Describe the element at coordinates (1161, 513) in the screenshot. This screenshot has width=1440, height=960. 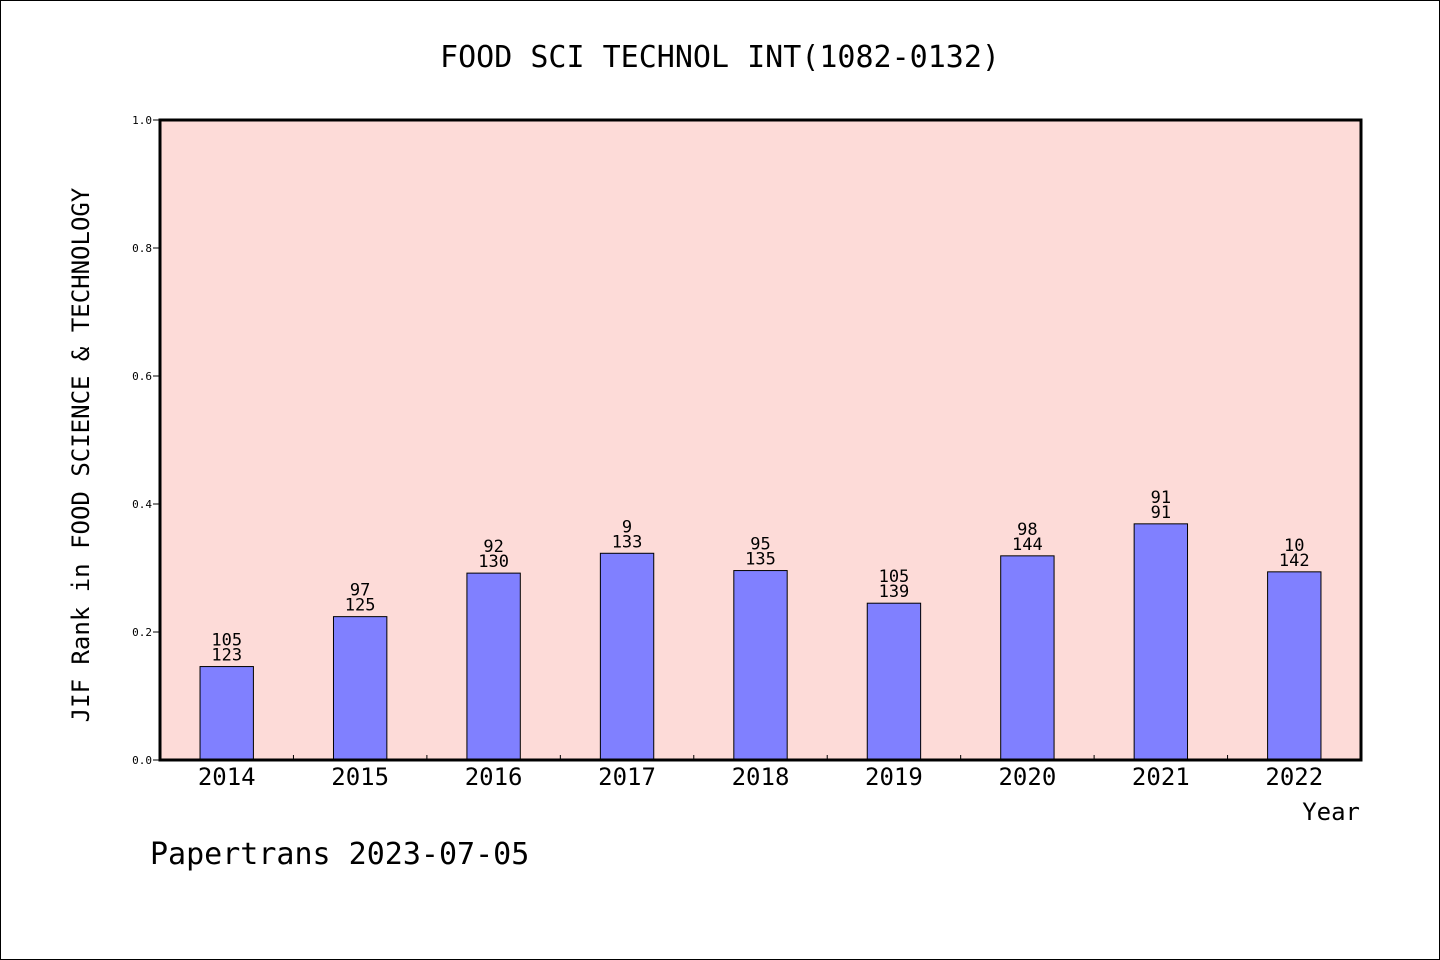
I see `bar-total-label: 91` at that location.